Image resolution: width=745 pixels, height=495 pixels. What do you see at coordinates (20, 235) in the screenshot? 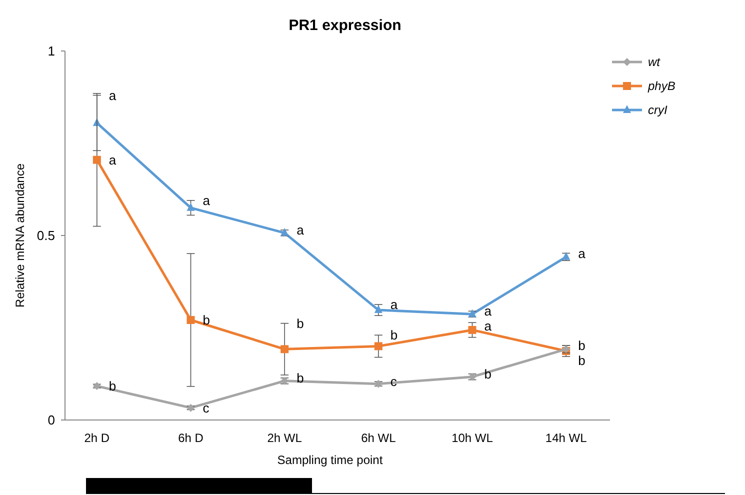
I see `y-axis-title: Relative mRNA abundance` at bounding box center [20, 235].